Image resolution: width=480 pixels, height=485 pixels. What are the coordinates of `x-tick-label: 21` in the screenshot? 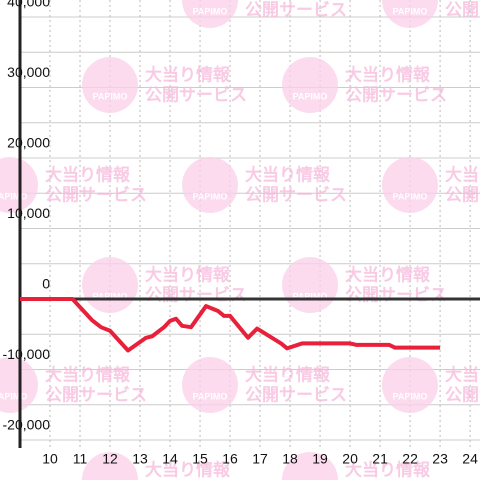 It's located at (380, 459).